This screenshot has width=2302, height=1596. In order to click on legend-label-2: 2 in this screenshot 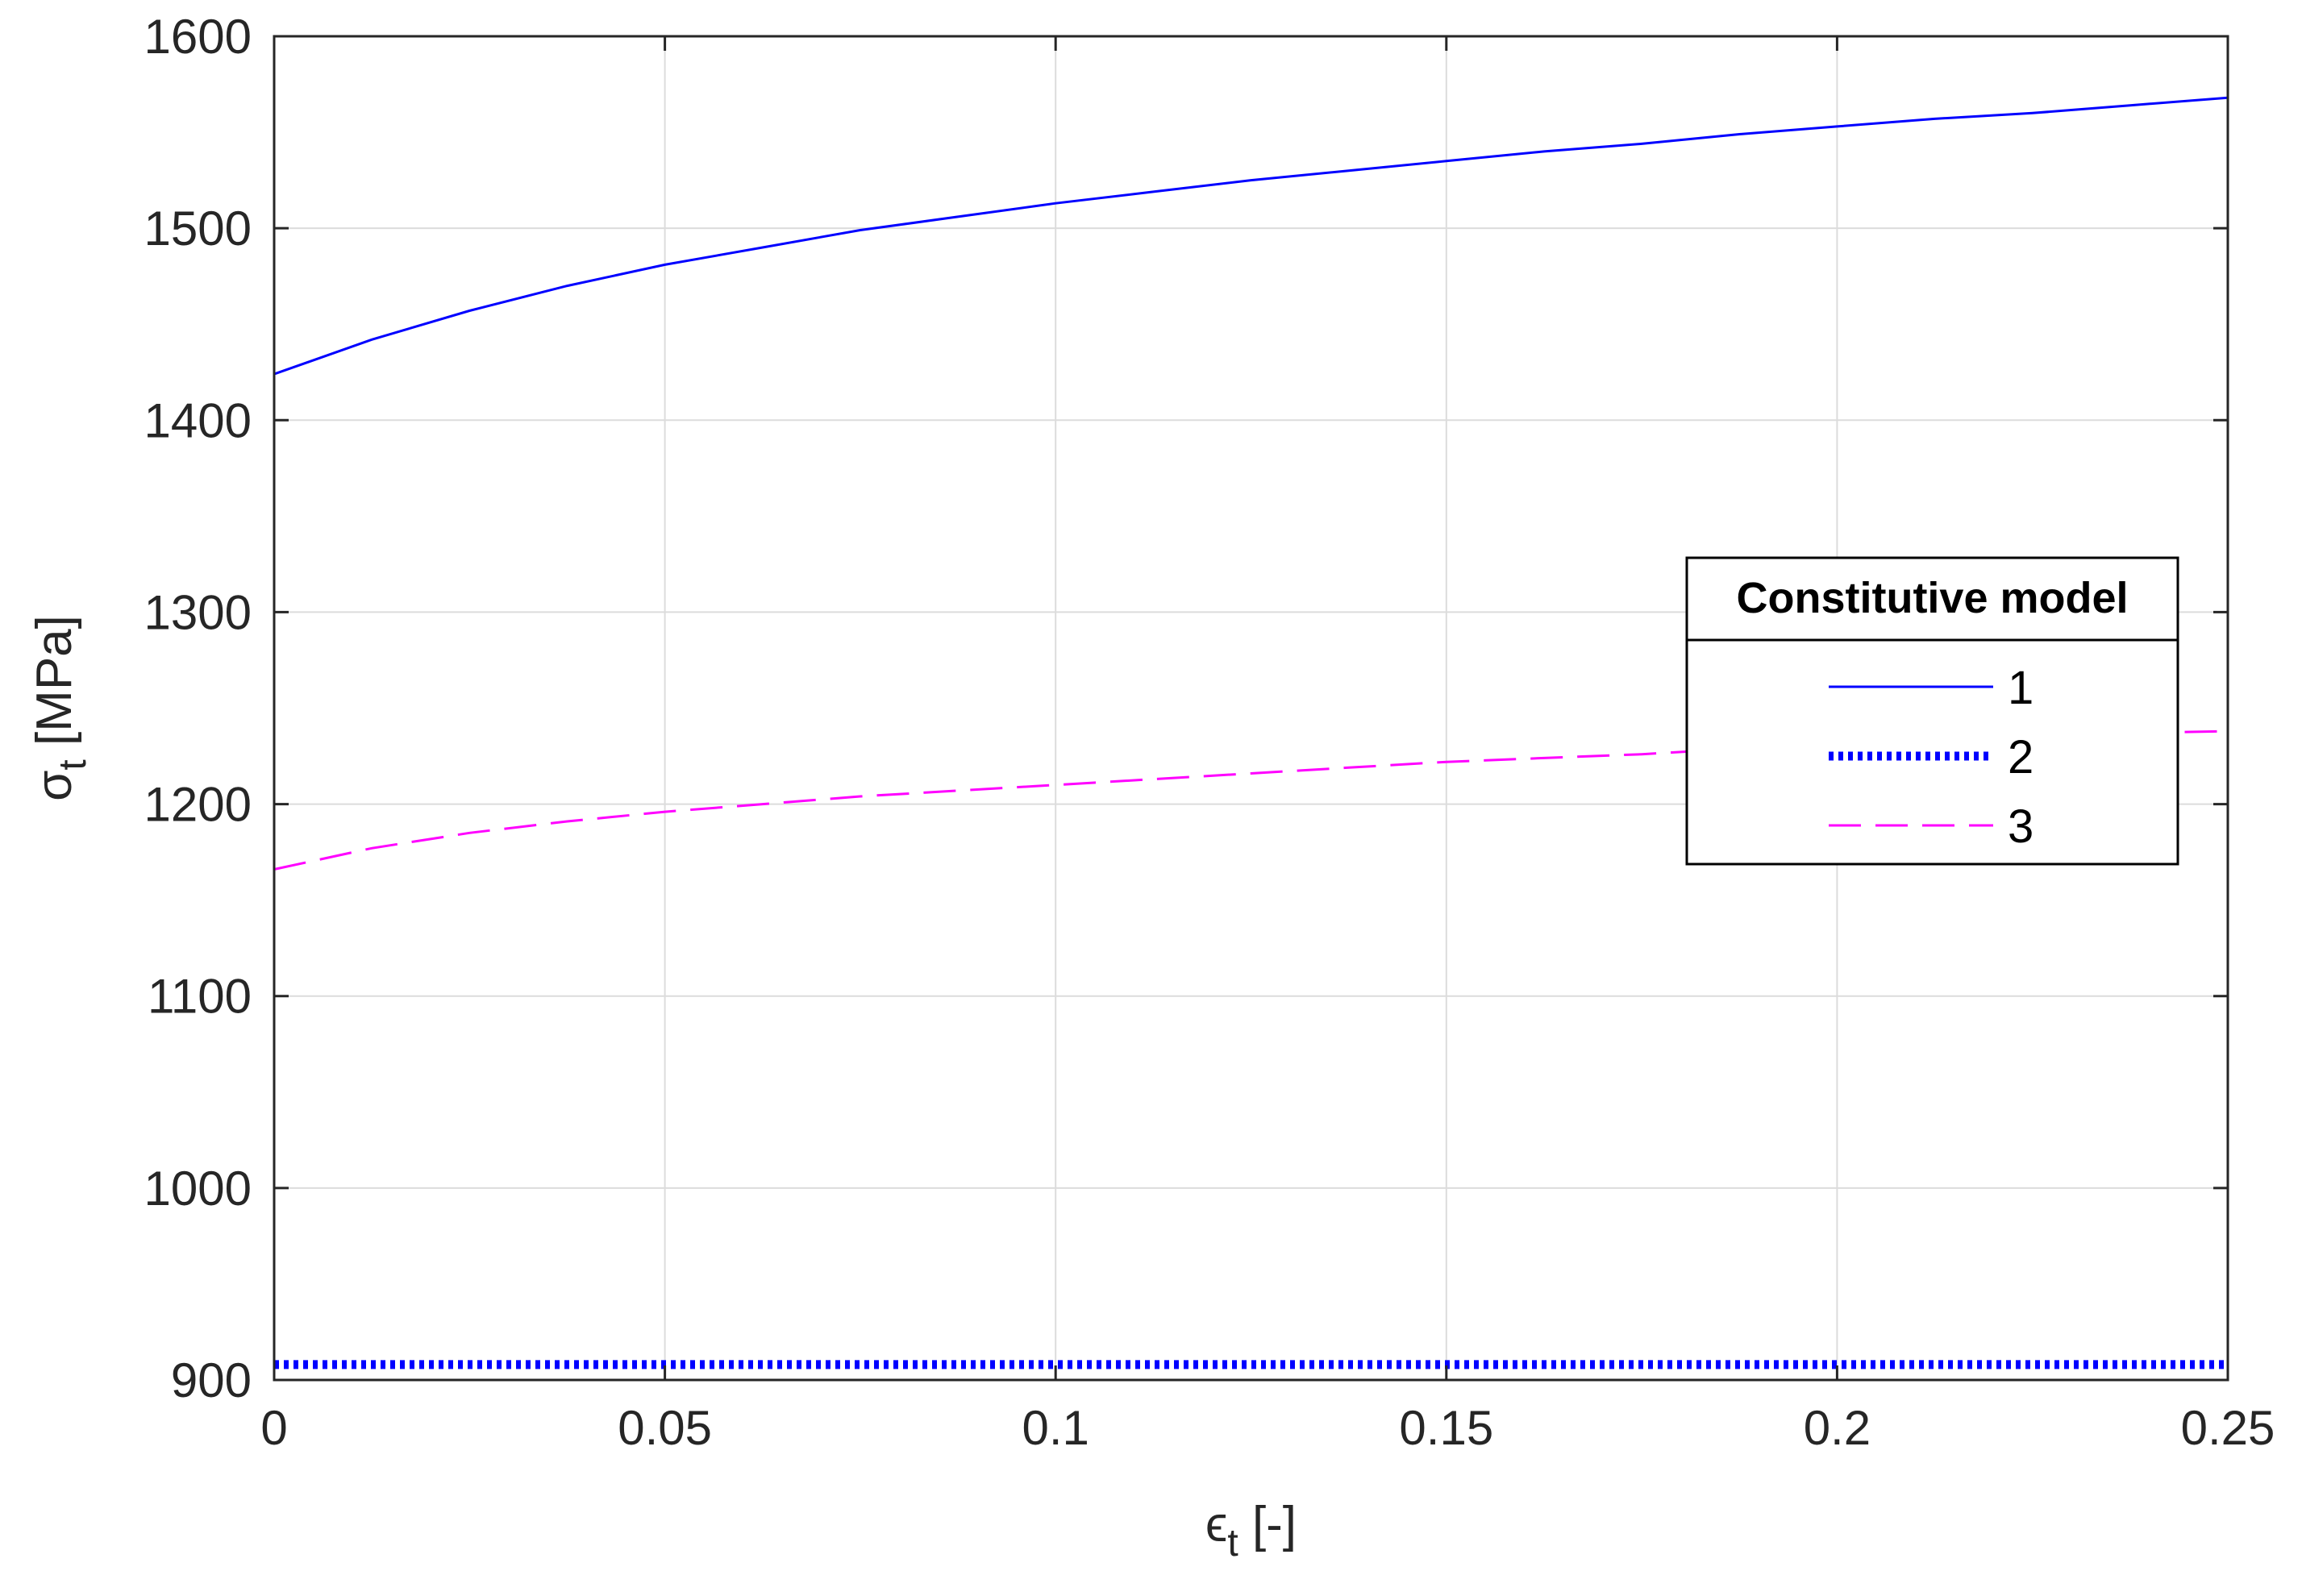, I will do `click(2021, 757)`.